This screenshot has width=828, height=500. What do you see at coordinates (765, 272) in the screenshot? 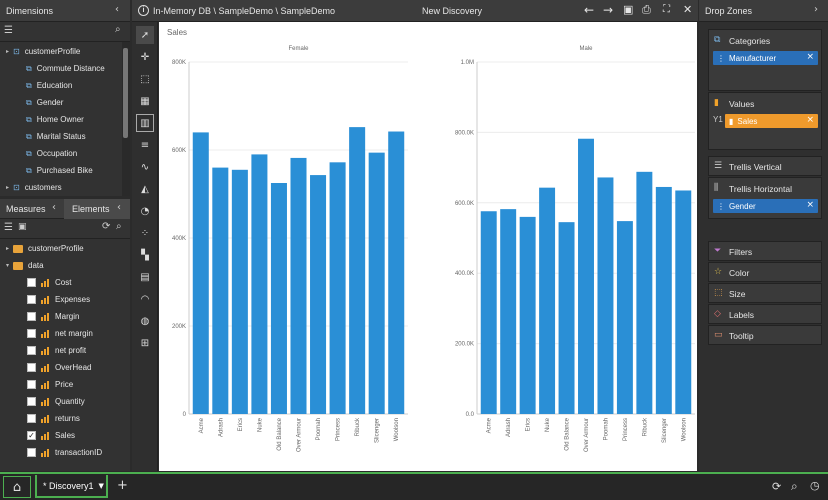
I see `color-zone: ☆ Color` at bounding box center [765, 272].